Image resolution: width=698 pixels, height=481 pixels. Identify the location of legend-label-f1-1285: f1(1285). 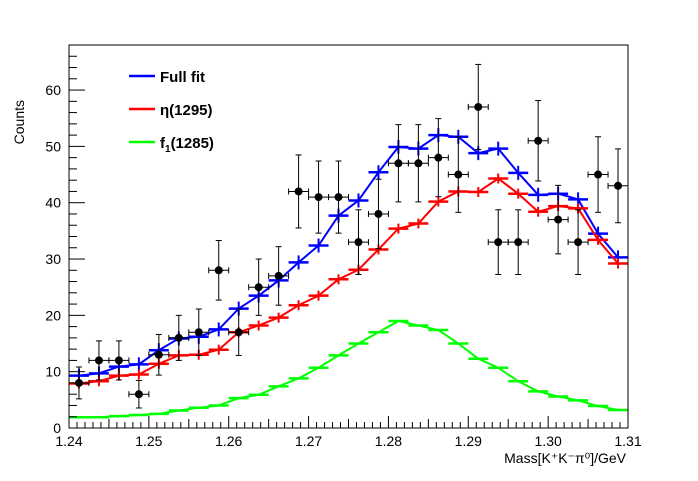
(187, 145).